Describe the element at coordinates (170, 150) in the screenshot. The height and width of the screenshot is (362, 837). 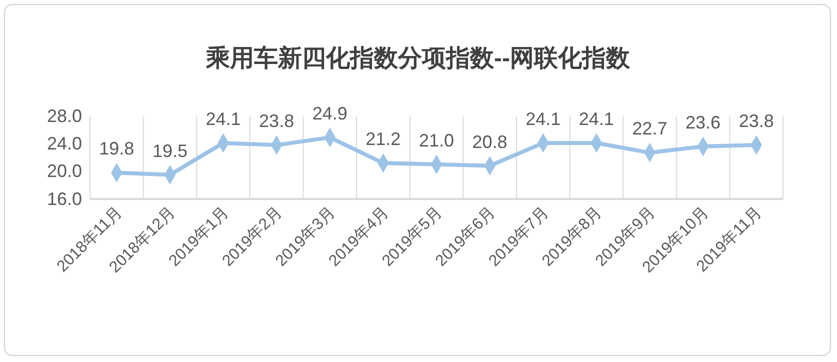
I see `data-label: 19.5` at that location.